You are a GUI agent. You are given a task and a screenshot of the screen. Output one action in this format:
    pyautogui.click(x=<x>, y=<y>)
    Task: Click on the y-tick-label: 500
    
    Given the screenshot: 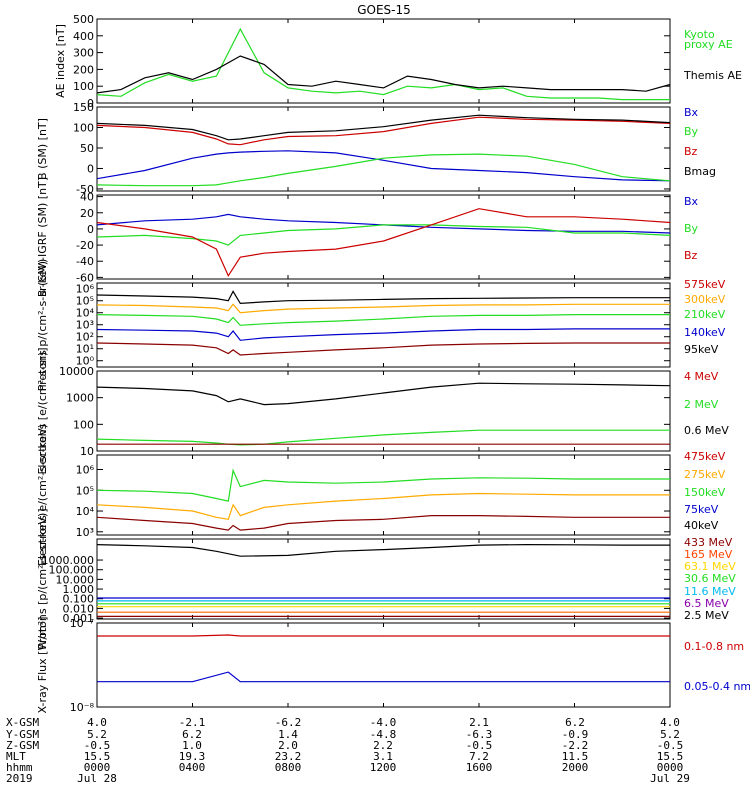 What is the action you would take?
    pyautogui.click(x=83, y=19)
    